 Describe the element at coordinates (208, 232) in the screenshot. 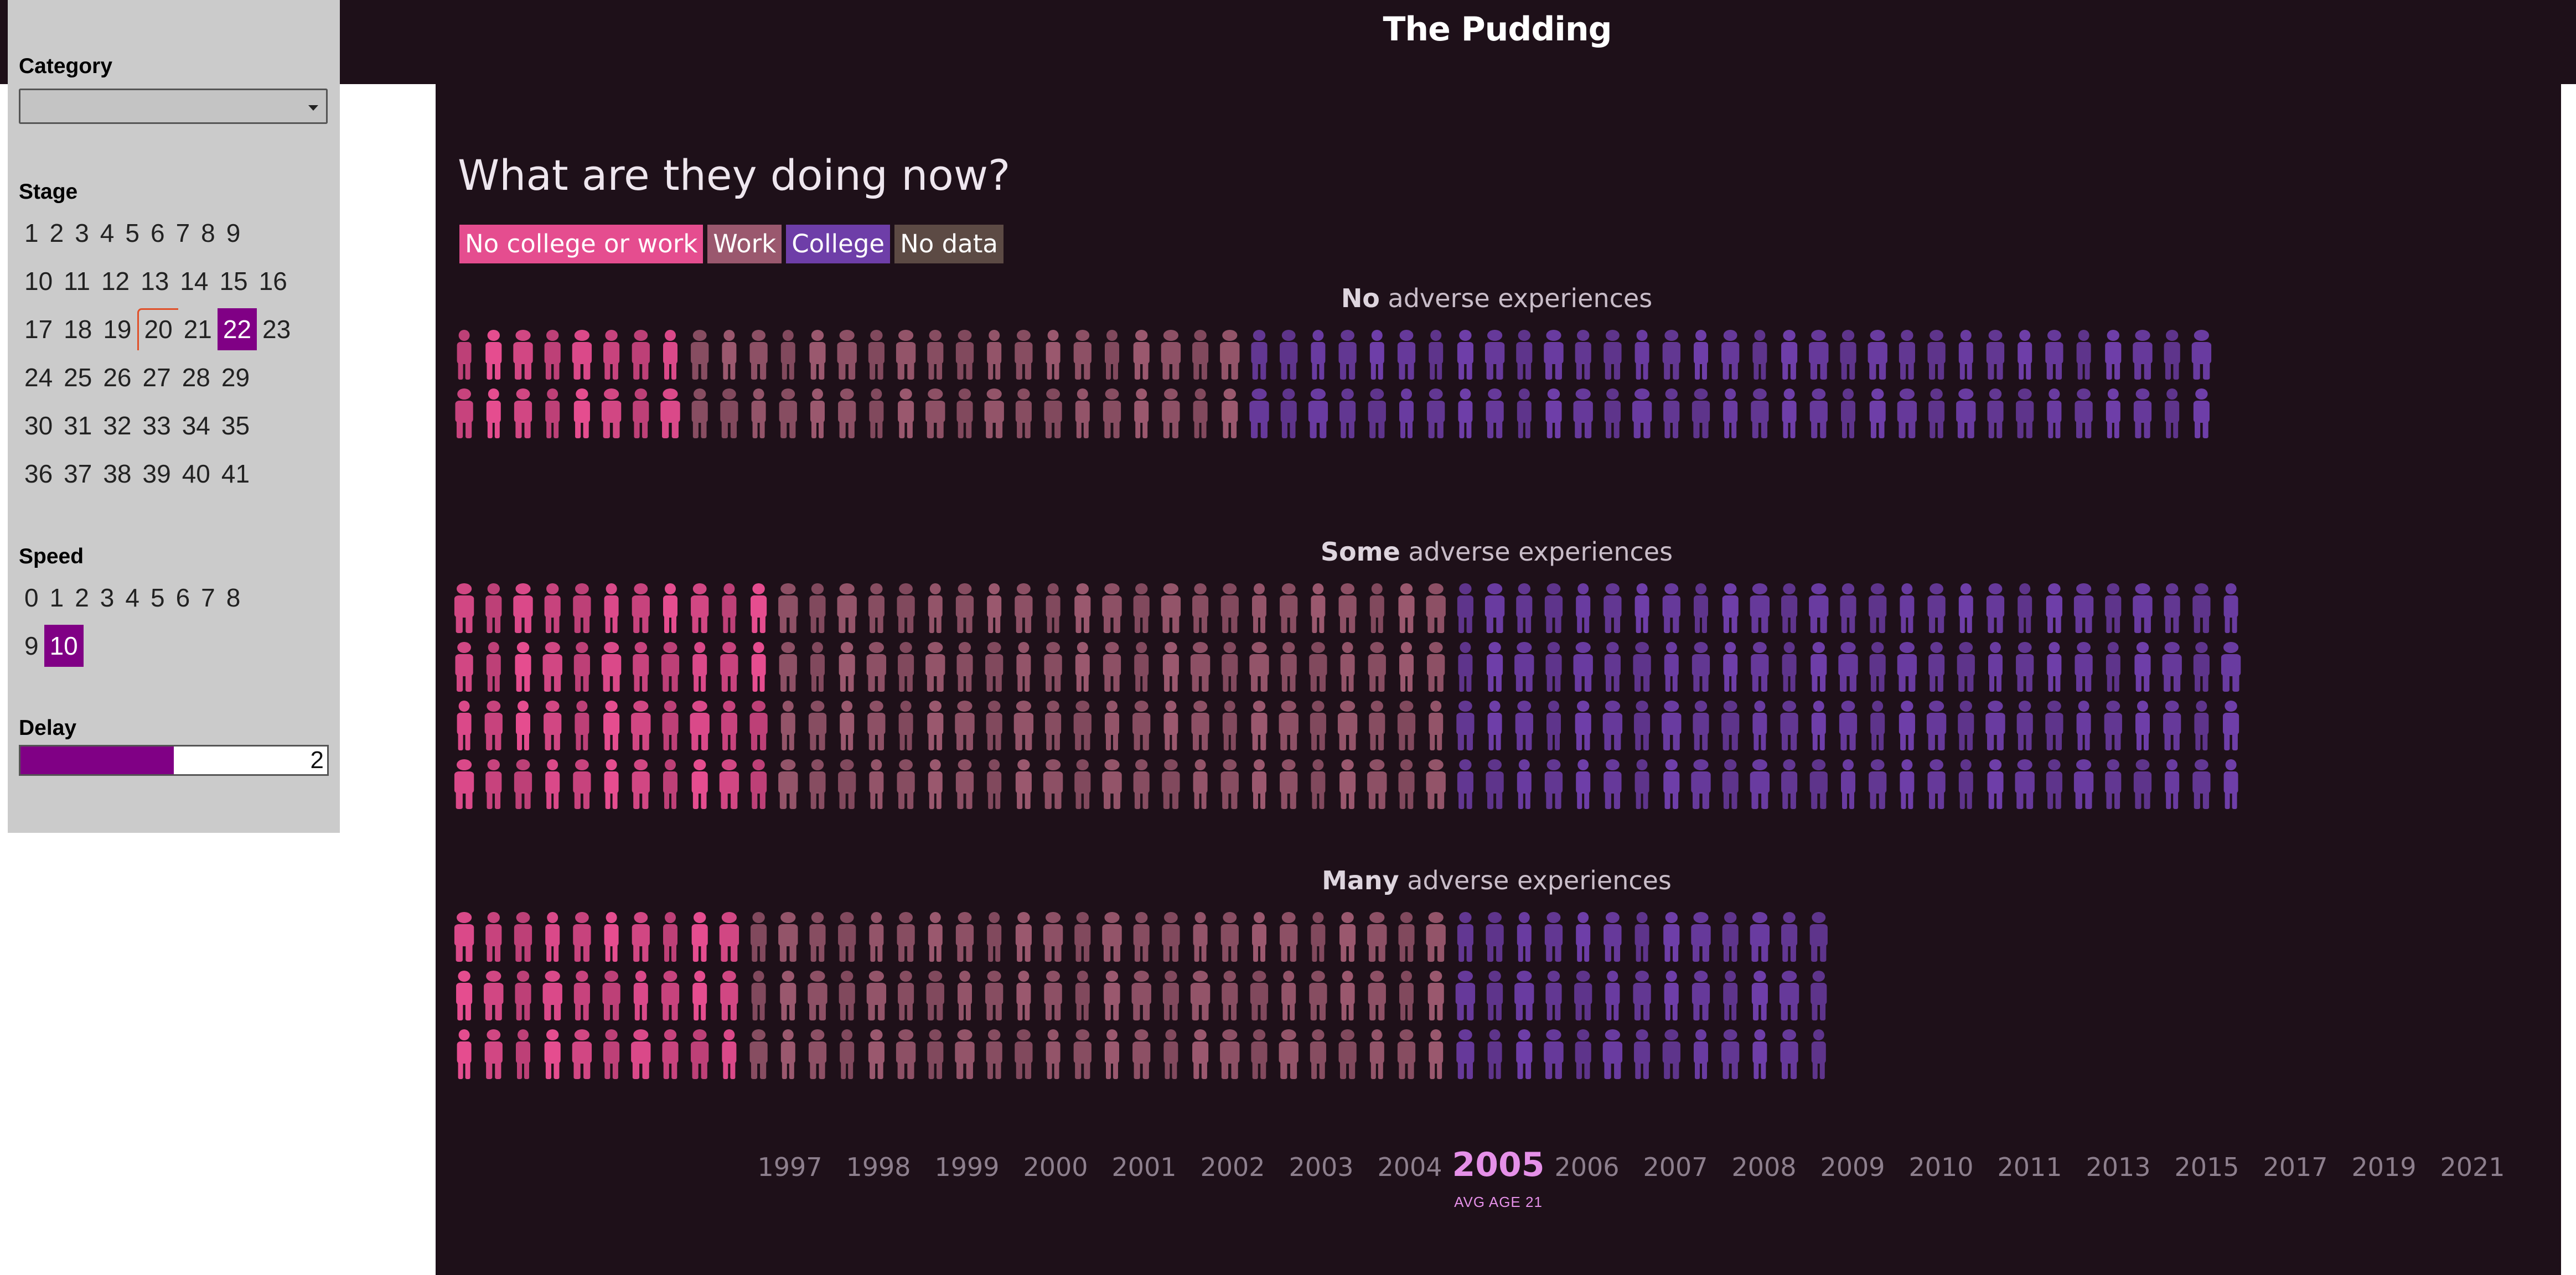

I see `stage-option-8: 8` at that location.